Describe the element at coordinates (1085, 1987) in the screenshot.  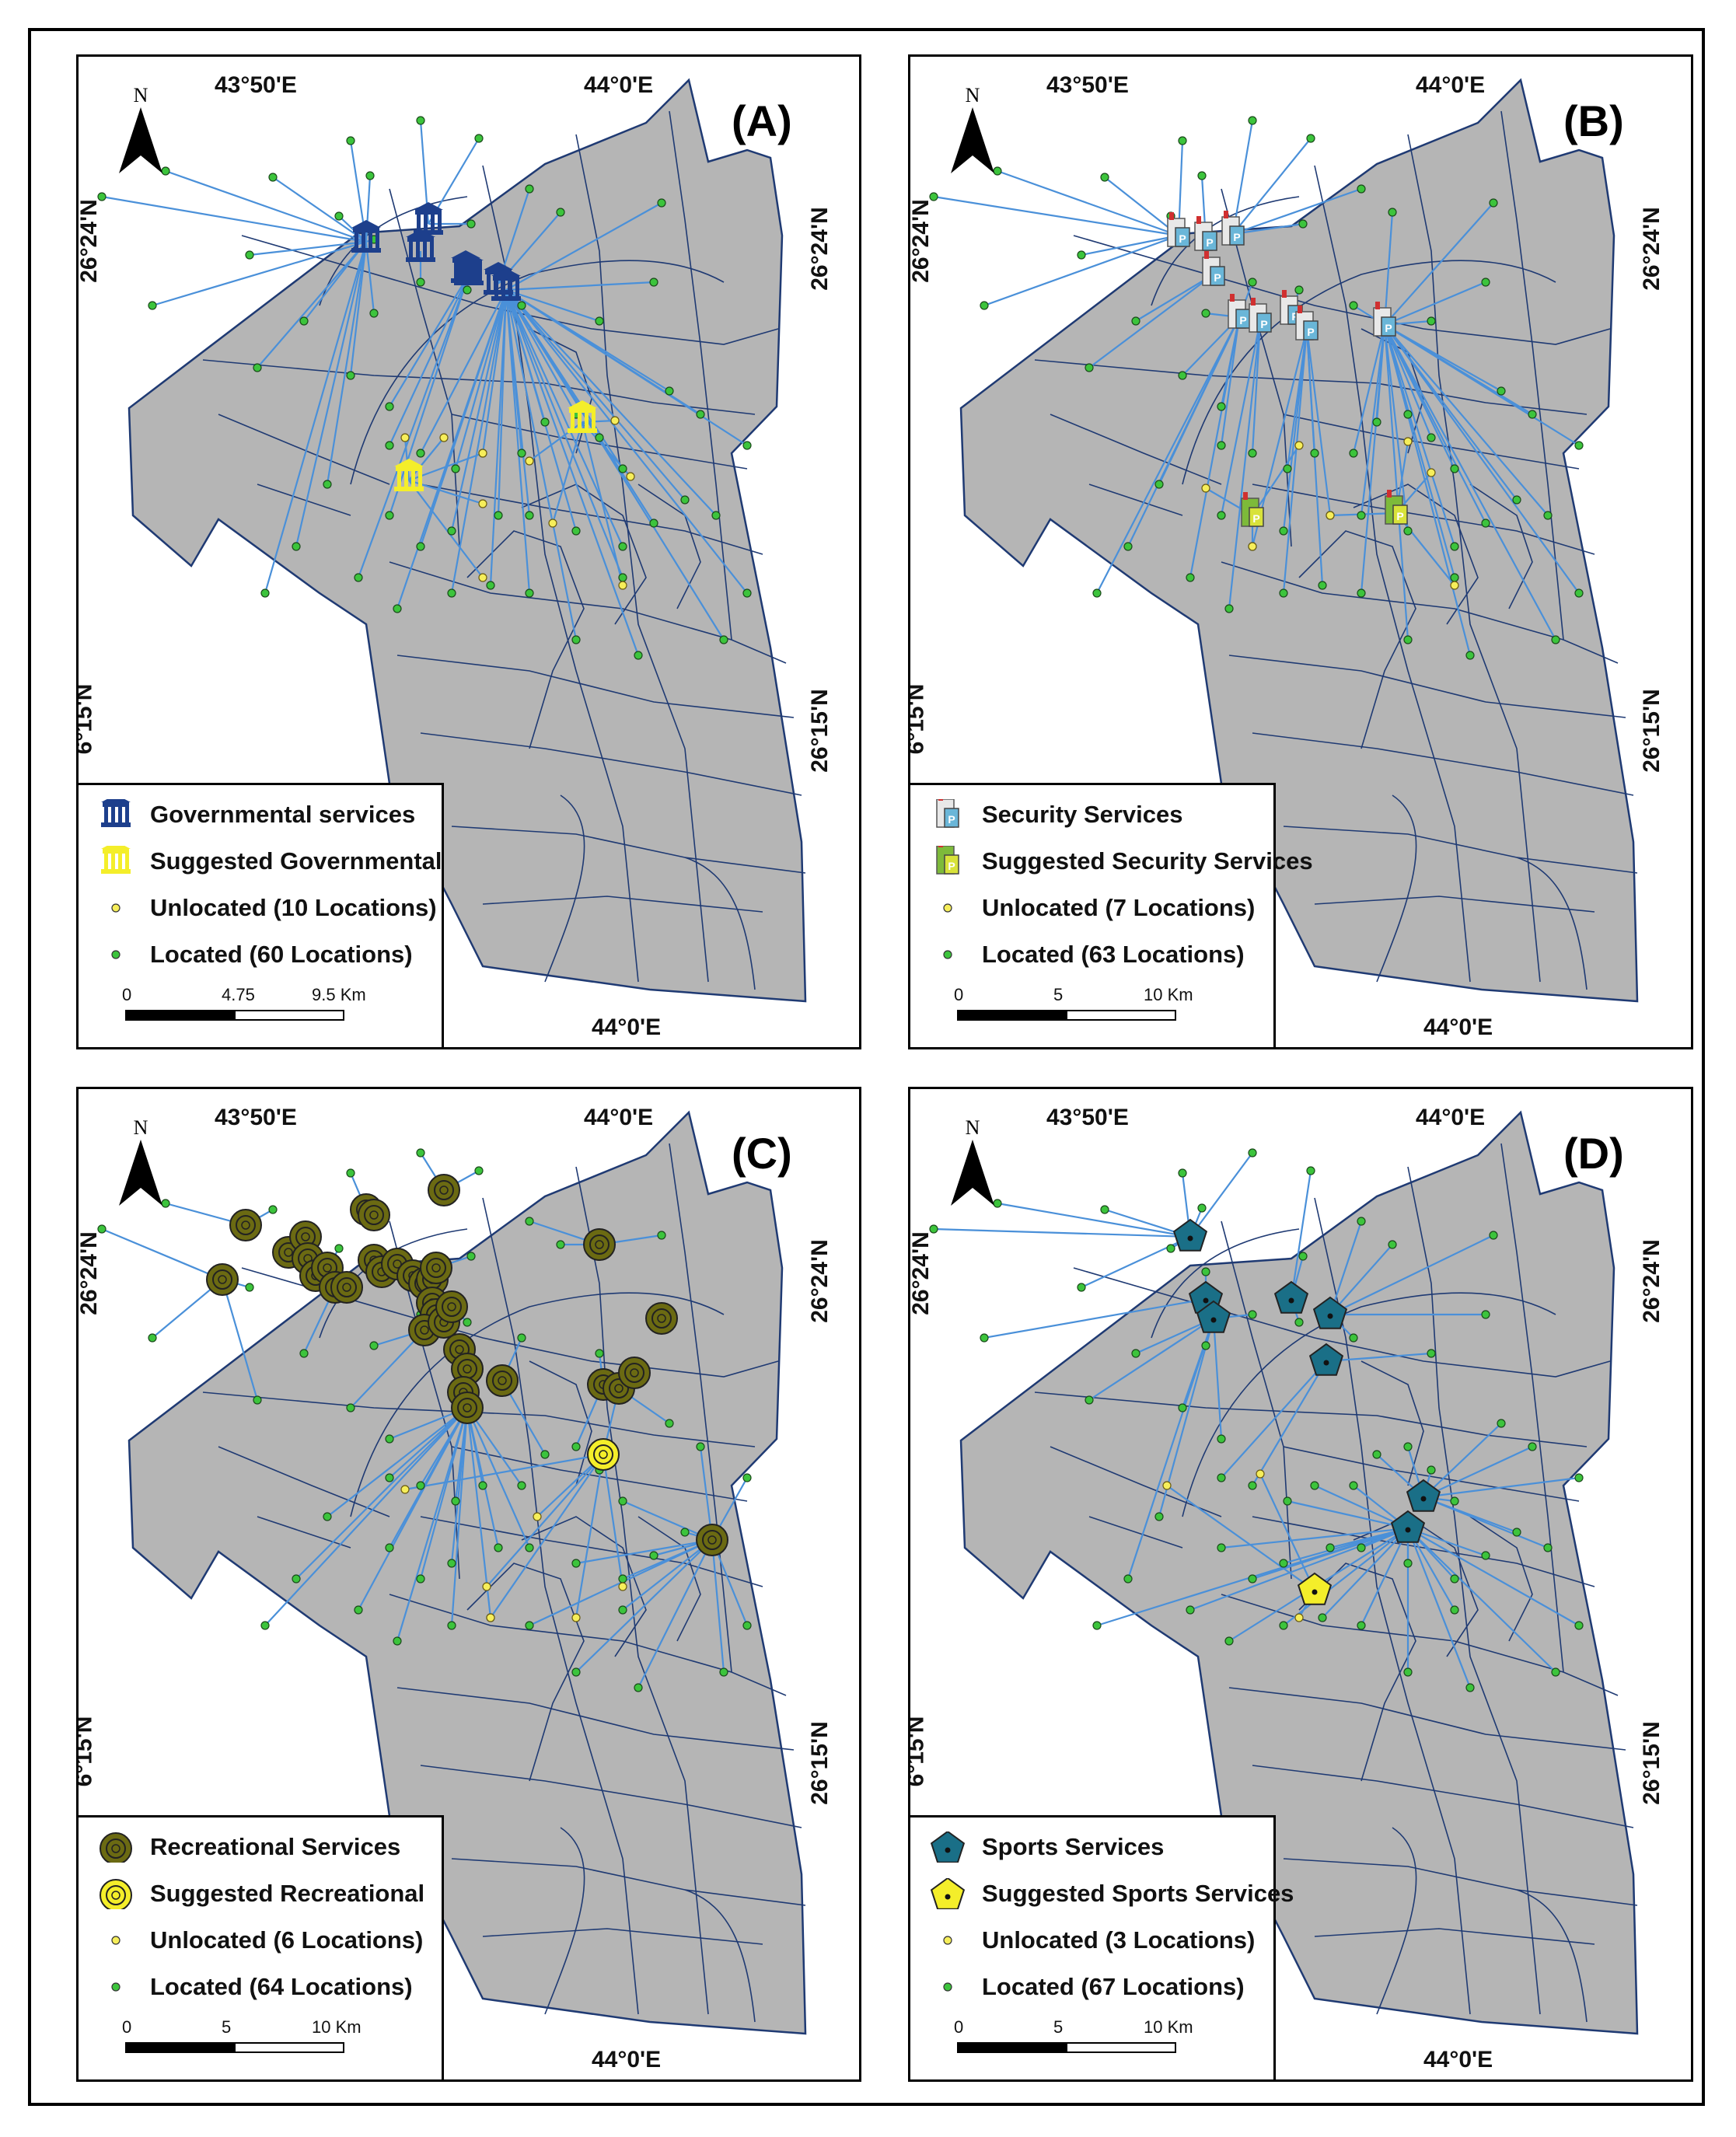
I see `legend-item: Located (67 Locations)` at that location.